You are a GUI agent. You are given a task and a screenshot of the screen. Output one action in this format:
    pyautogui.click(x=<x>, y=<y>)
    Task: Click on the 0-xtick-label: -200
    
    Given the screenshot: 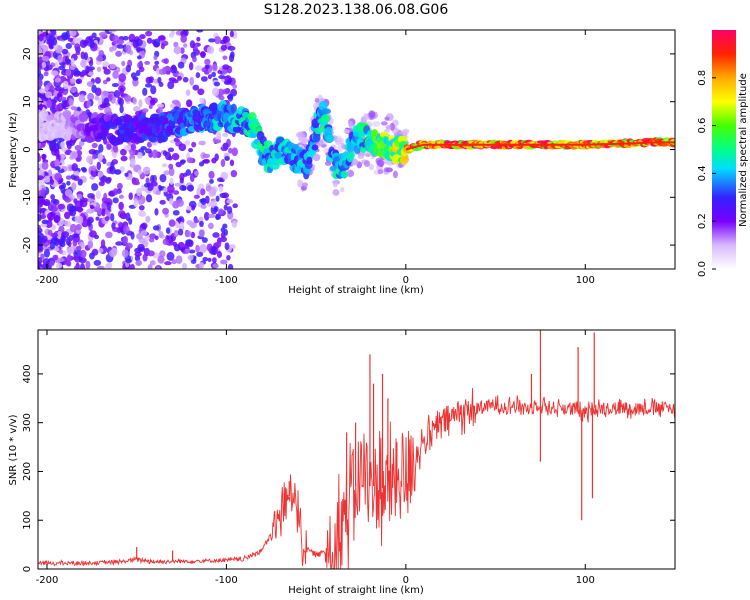 What is the action you would take?
    pyautogui.click(x=47, y=280)
    